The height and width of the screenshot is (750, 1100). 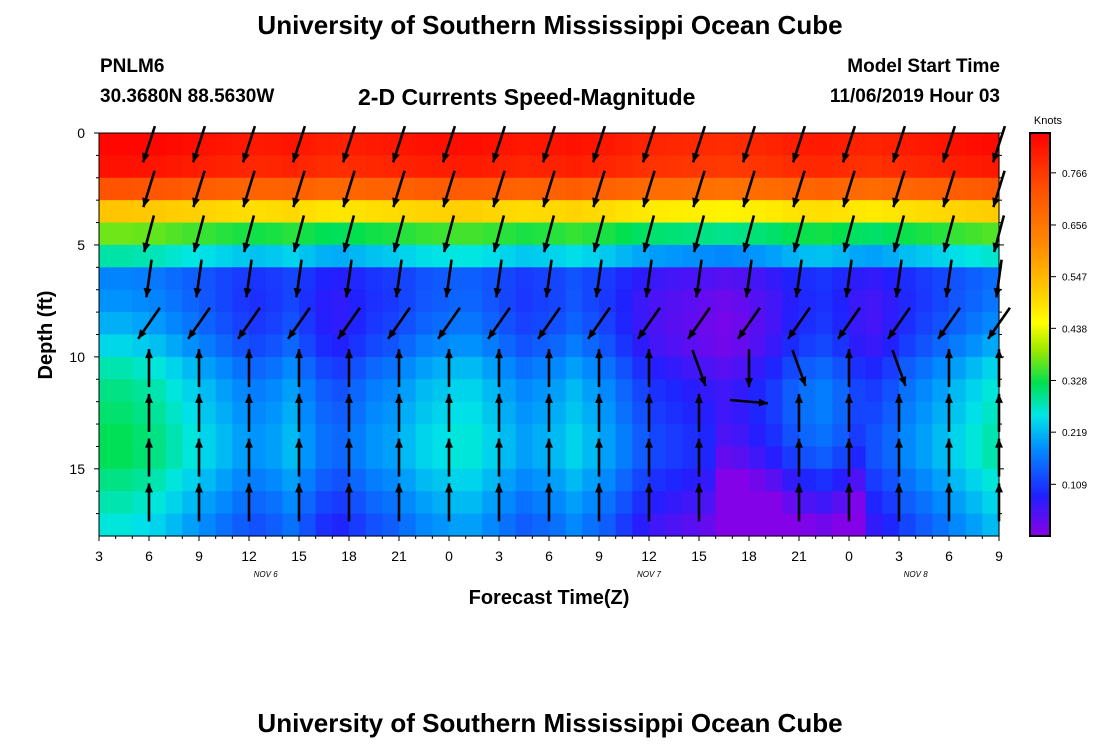 What do you see at coordinates (699, 556) in the screenshot?
I see `x-tick-label: 15` at bounding box center [699, 556].